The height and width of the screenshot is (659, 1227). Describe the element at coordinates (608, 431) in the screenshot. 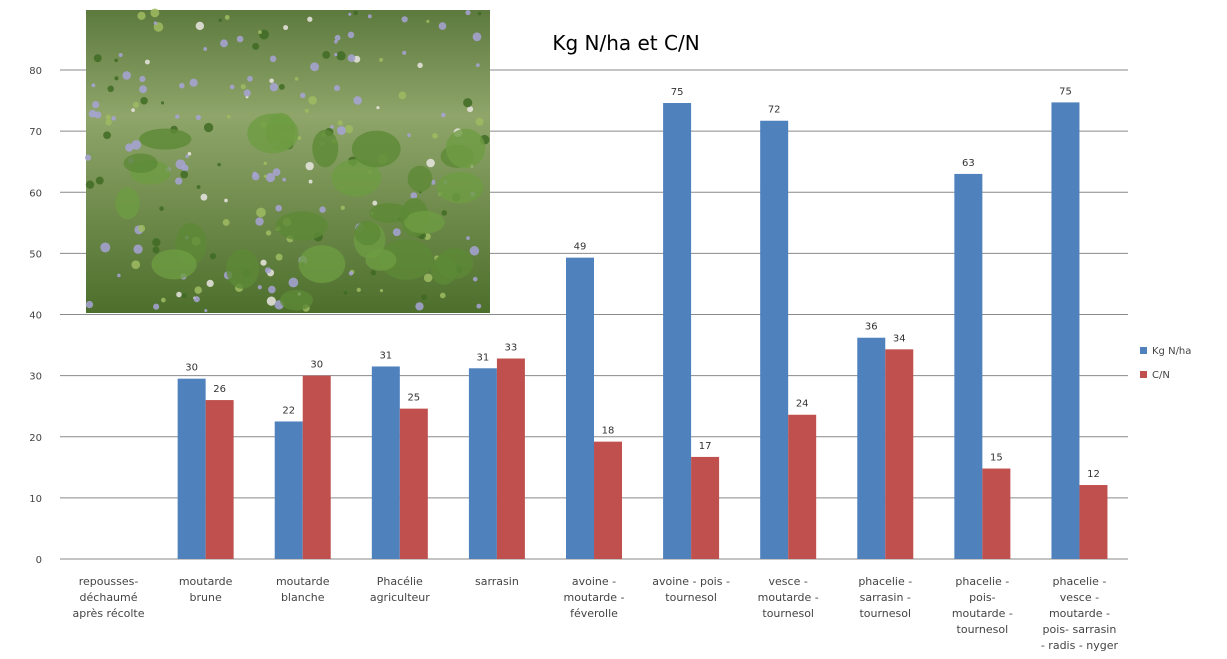

I see `data-label: 18` at that location.